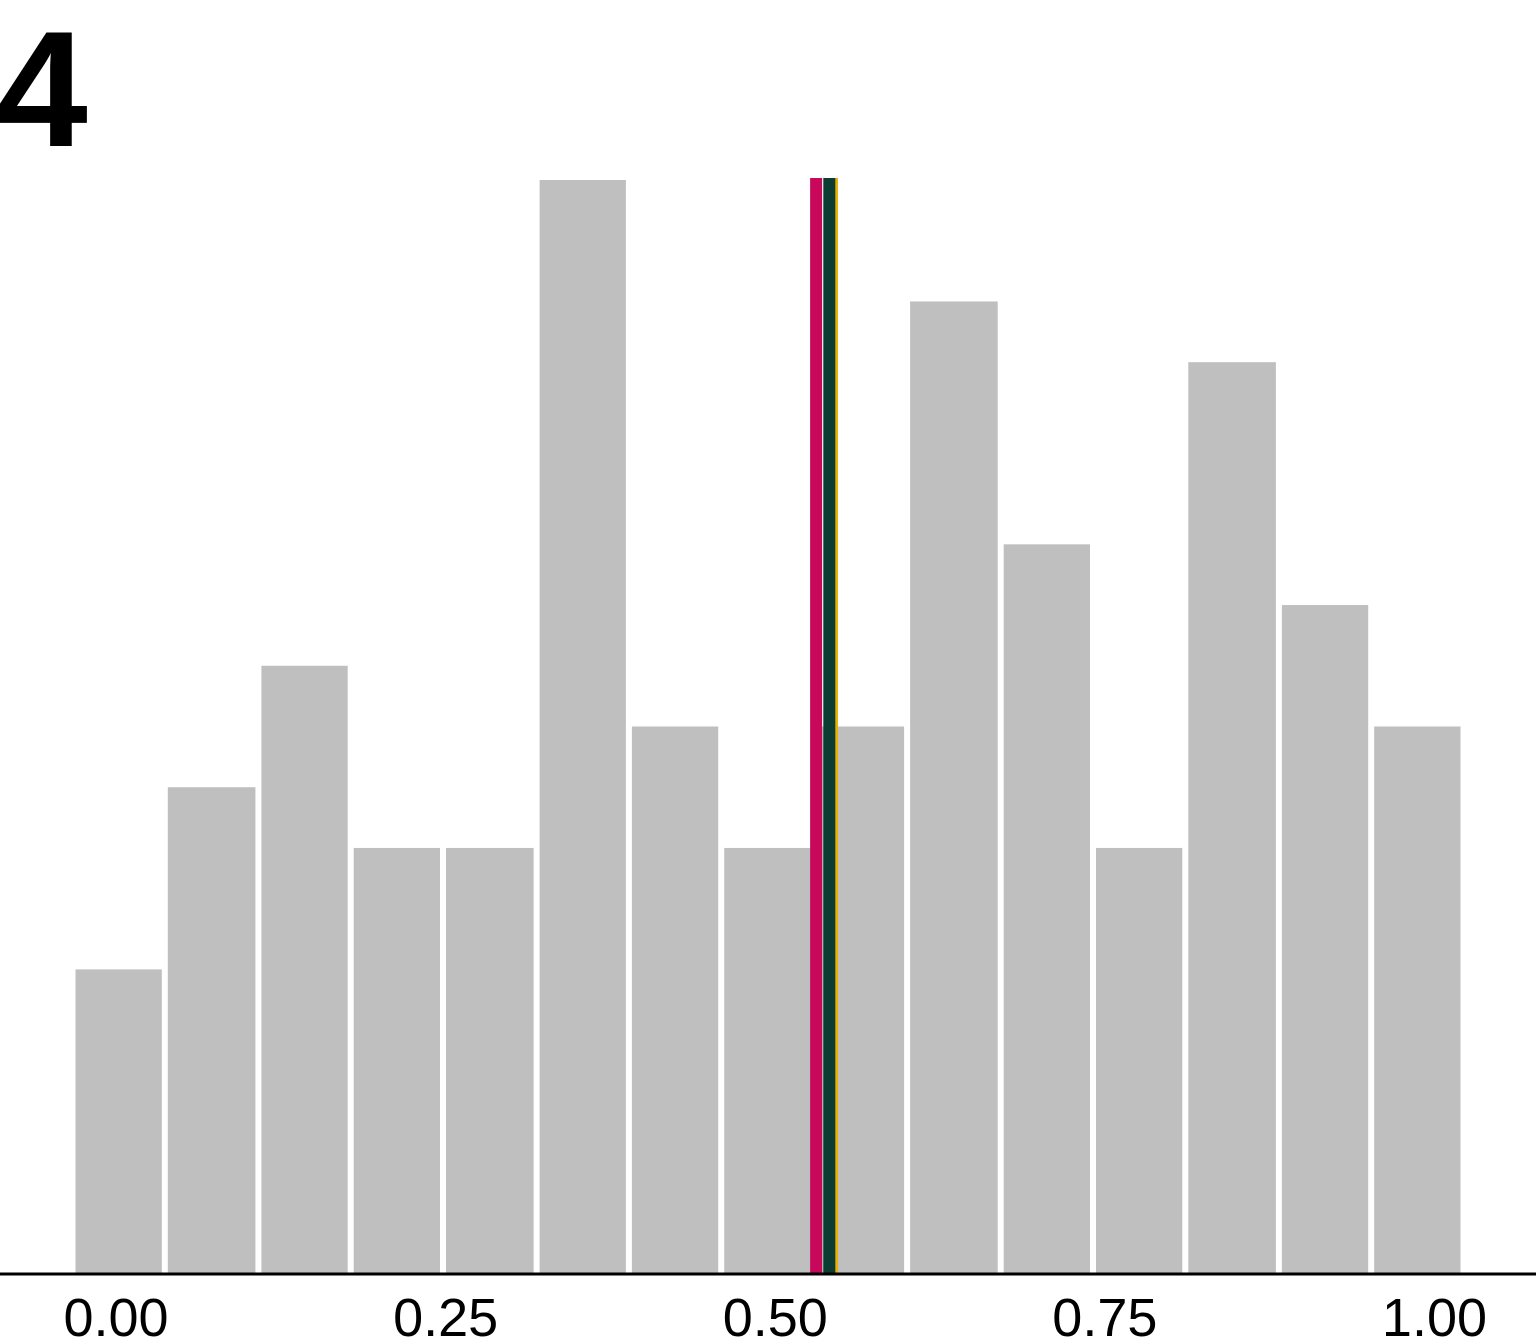 This screenshot has width=1536, height=1344. Describe the element at coordinates (115, 1316) in the screenshot. I see `x-tick-label: 0.00` at that location.